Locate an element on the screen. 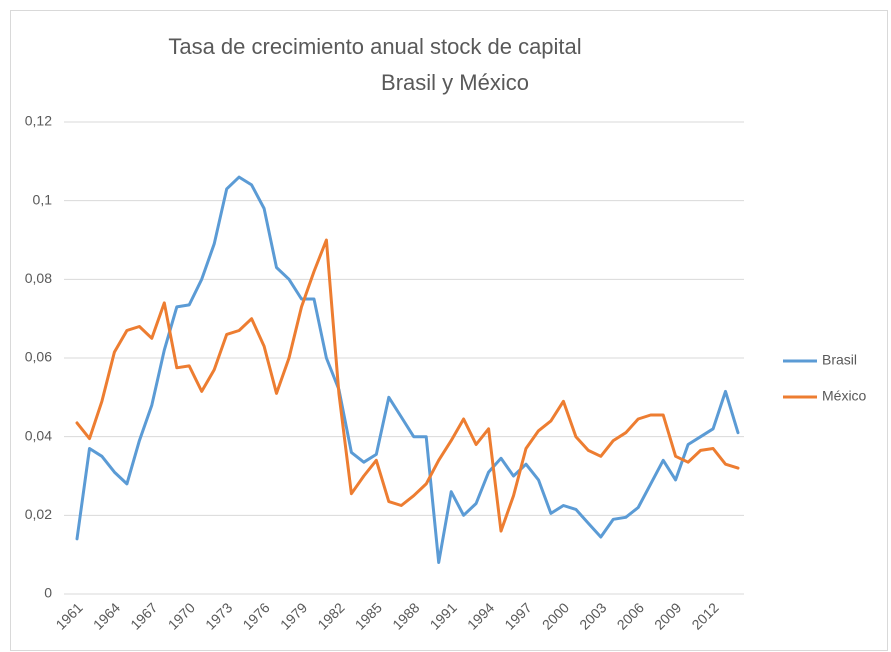 The image size is (891, 652). legend-label: Brasil is located at coordinates (839, 360).